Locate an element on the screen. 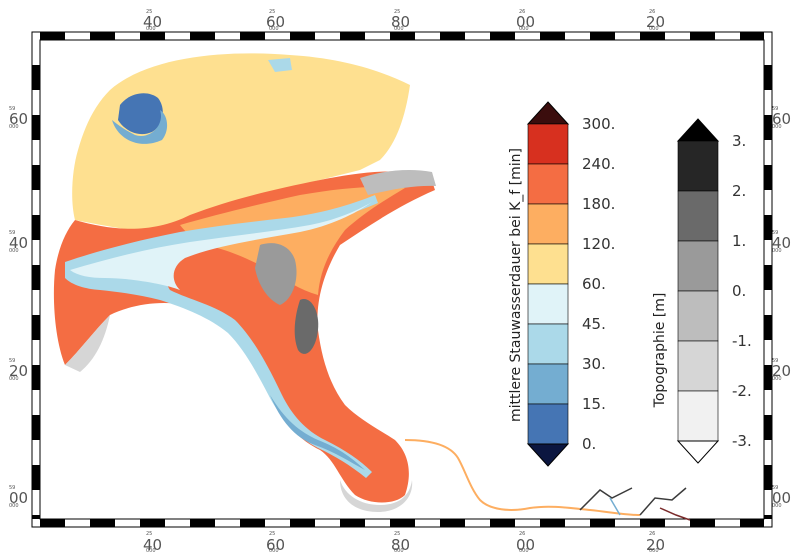  colorbar-tick-label: 2. is located at coordinates (739, 191).